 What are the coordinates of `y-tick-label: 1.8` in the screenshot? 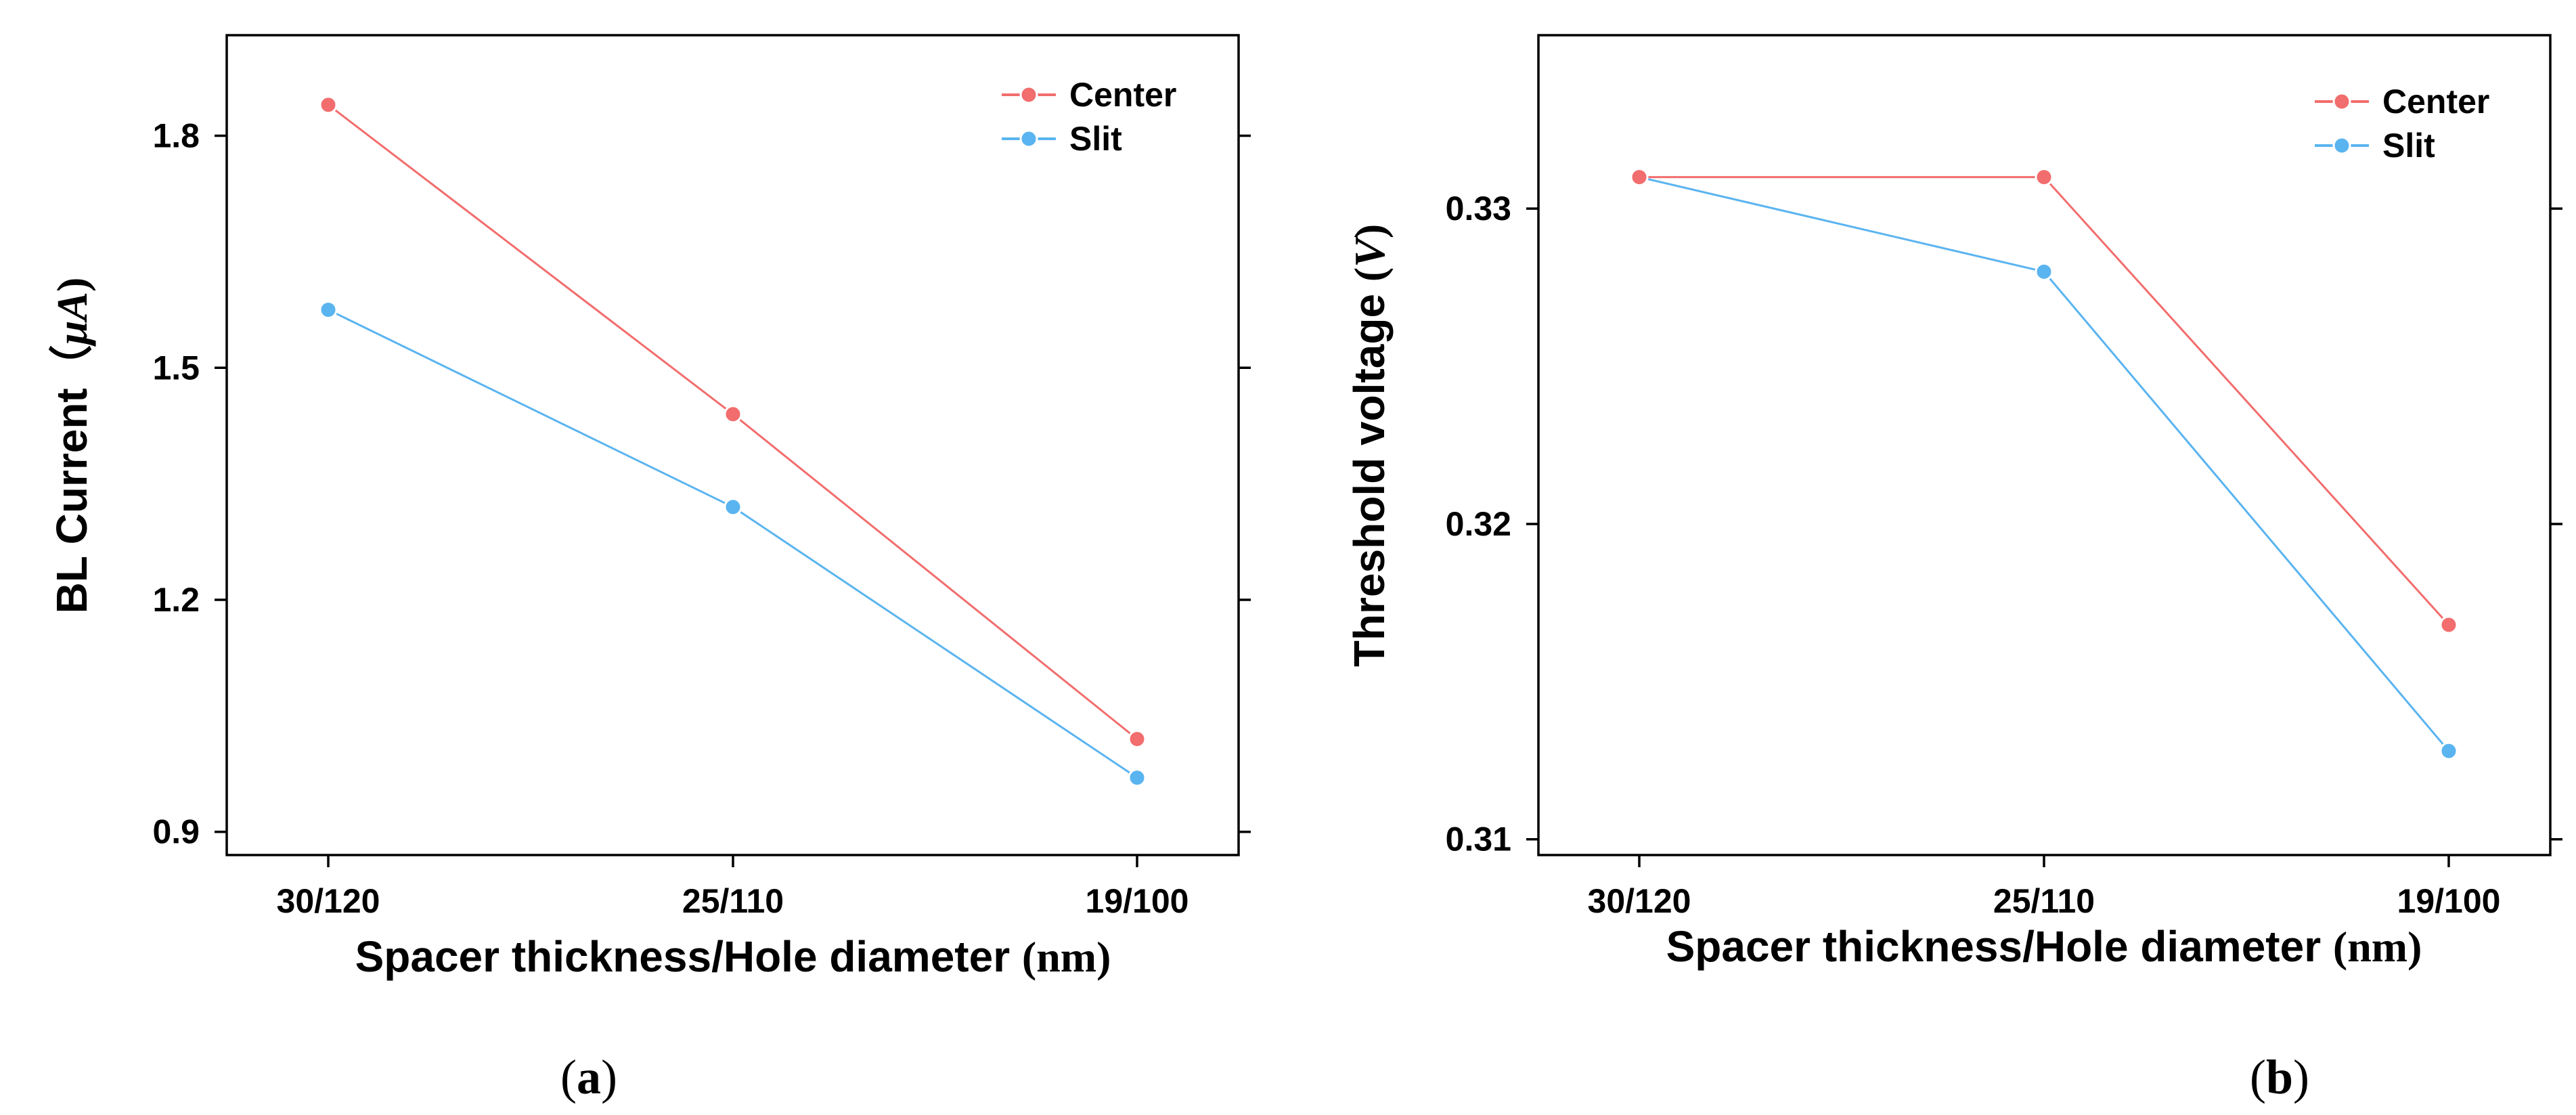 It's located at (176, 136).